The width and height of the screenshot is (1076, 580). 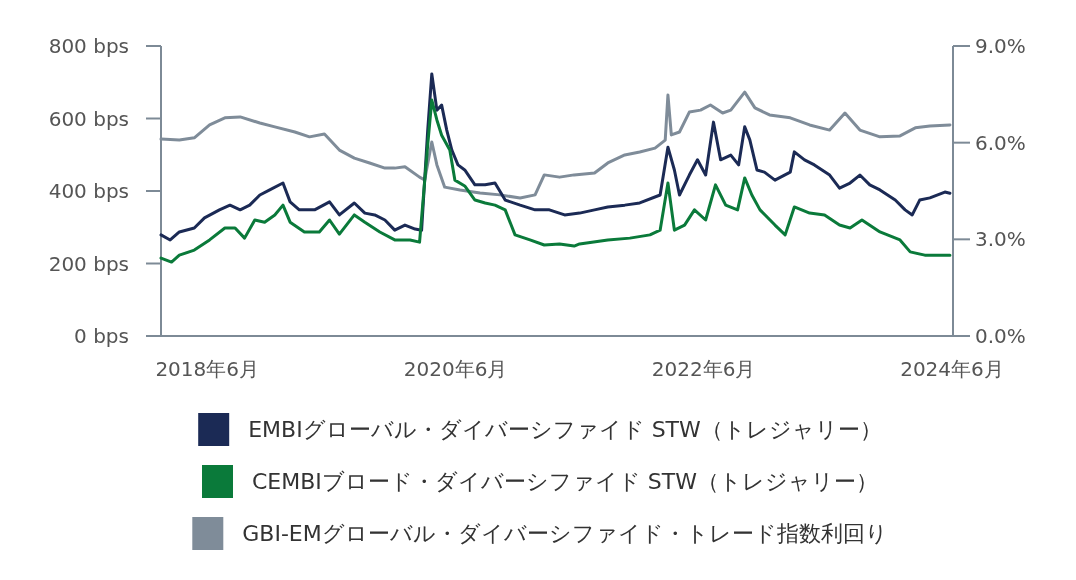 I want to click on x-tick-label: 2020年6月, so click(x=455, y=369).